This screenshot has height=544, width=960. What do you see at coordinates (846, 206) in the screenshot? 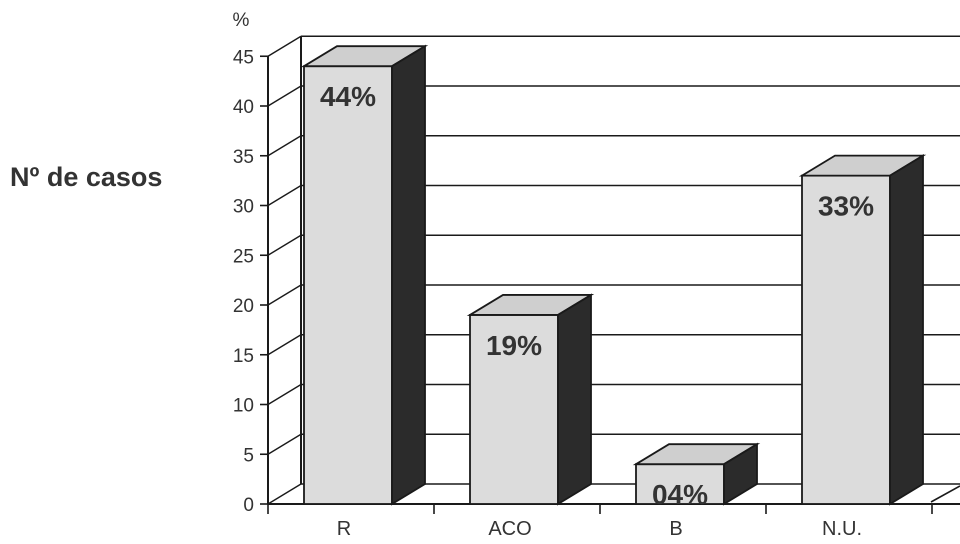
I see `data-label: 33%` at bounding box center [846, 206].